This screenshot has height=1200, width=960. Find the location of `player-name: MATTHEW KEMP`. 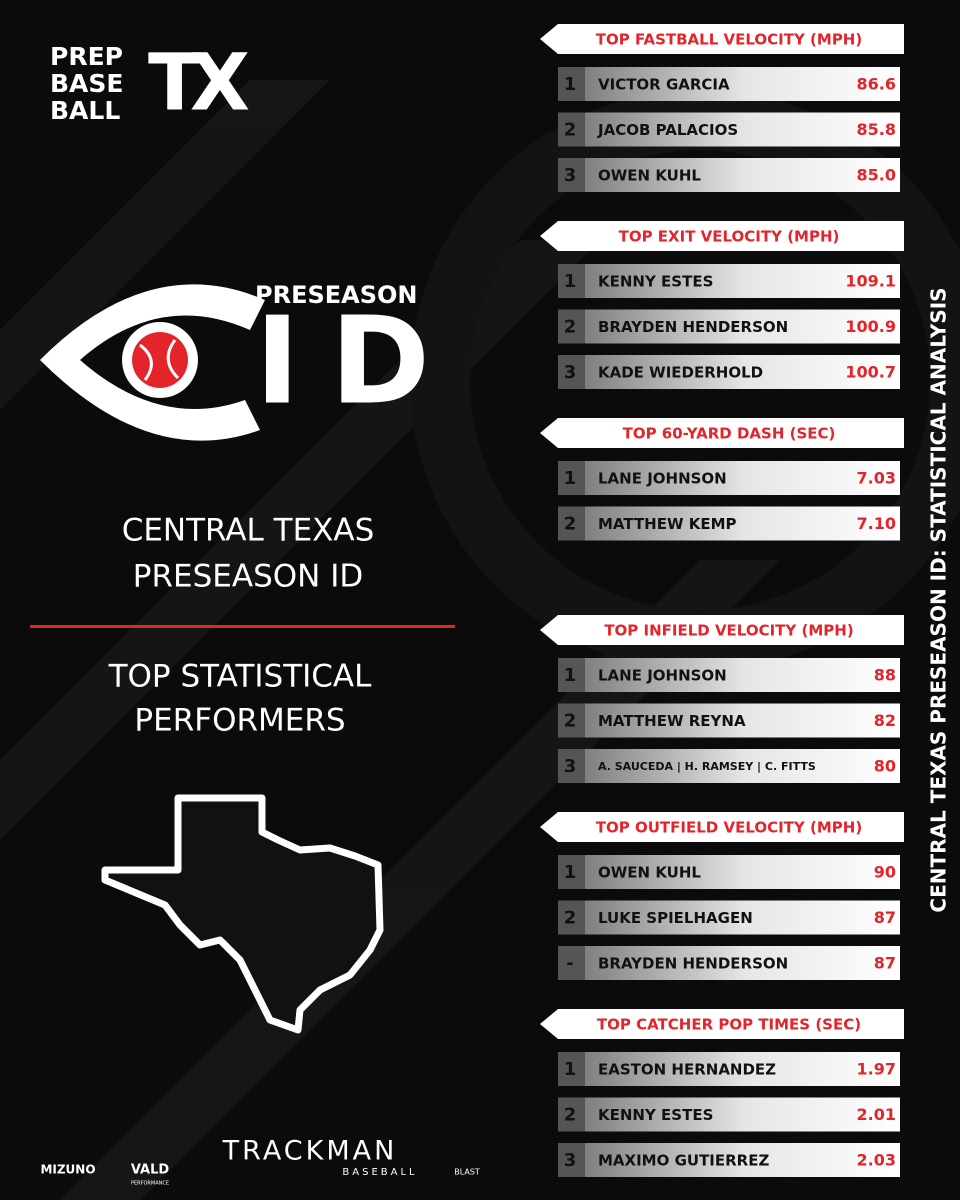

player-name: MATTHEW KEMP is located at coordinates (667, 524).